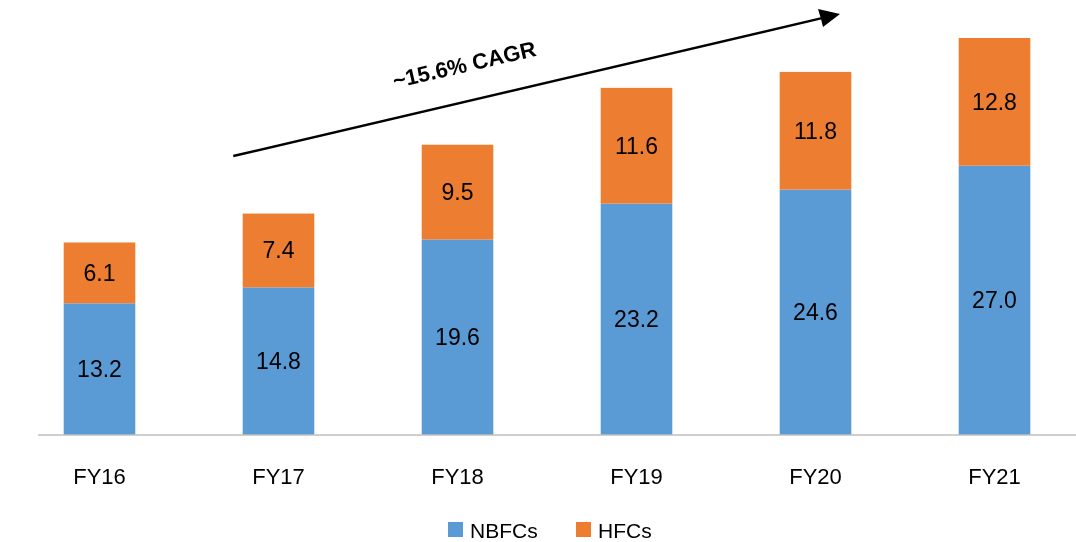 The image size is (1076, 542). I want to click on data-label: 13.2, so click(99, 369).